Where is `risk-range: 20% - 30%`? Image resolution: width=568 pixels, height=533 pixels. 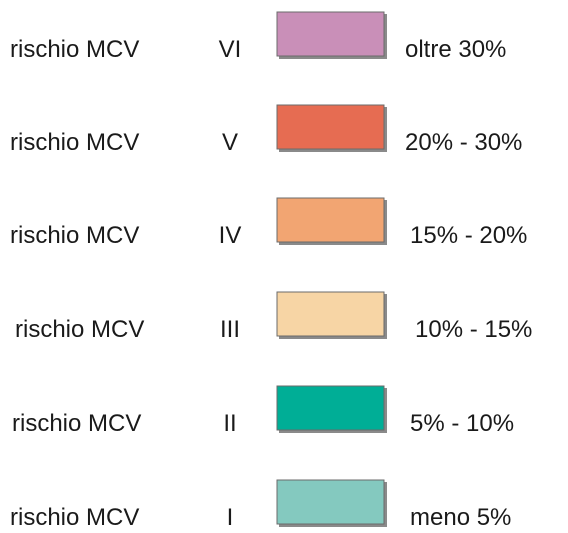
risk-range: 20% - 30% is located at coordinates (463, 142).